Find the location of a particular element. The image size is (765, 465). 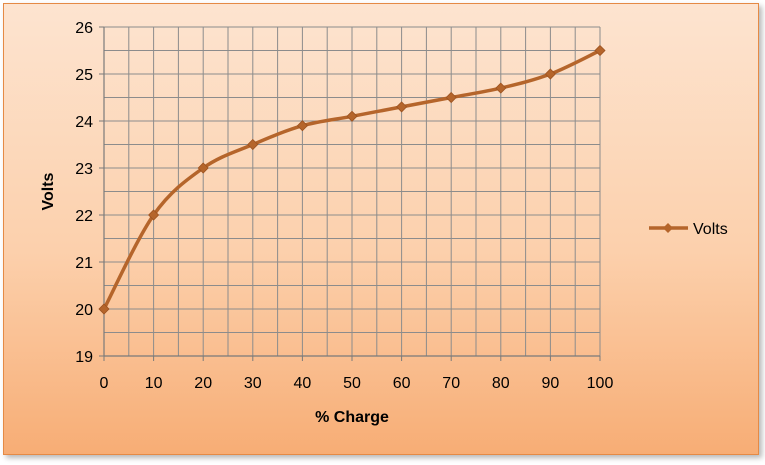

y-tick-label: 26 is located at coordinates (84, 28).